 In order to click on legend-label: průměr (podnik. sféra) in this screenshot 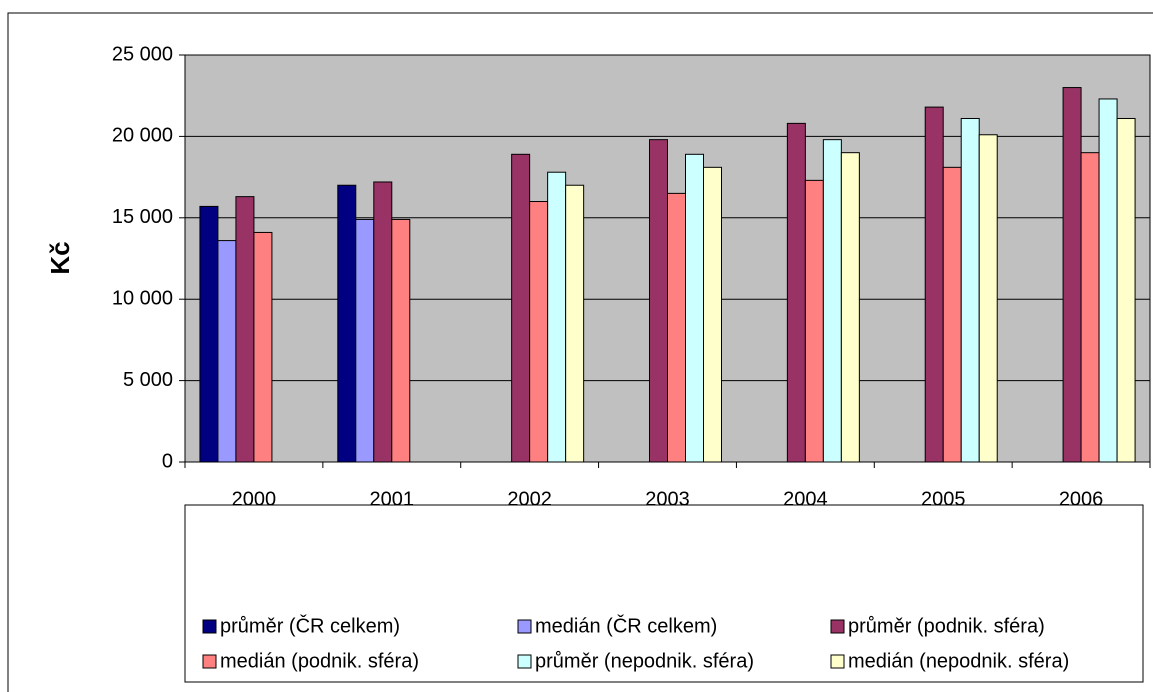, I will do `click(946, 626)`.